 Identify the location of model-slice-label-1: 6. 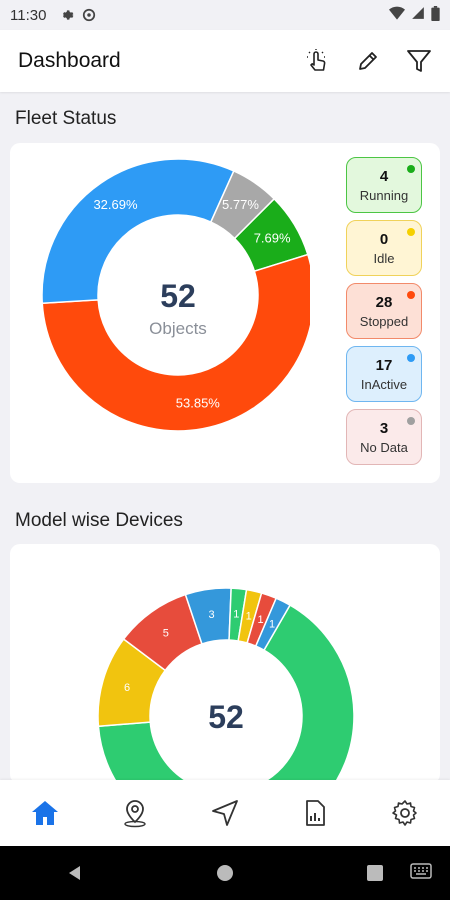
(127, 688).